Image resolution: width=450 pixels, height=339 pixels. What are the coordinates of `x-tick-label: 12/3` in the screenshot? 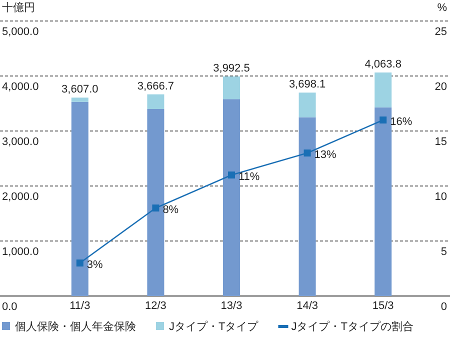 It's located at (155, 306).